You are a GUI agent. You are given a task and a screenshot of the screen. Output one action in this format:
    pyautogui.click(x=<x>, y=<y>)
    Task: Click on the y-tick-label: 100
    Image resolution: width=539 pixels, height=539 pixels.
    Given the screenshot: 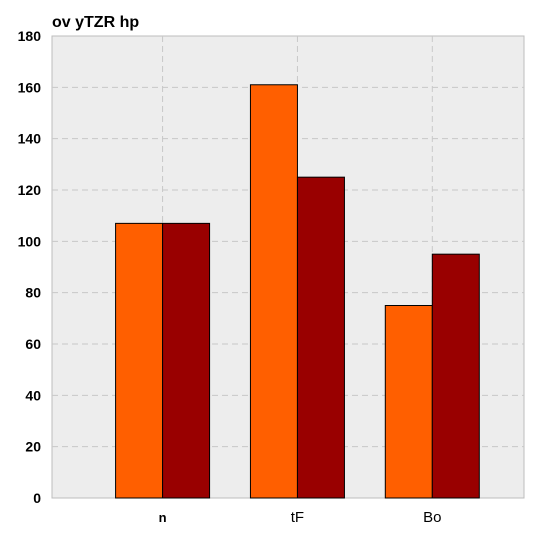 What is the action you would take?
    pyautogui.click(x=30, y=241)
    